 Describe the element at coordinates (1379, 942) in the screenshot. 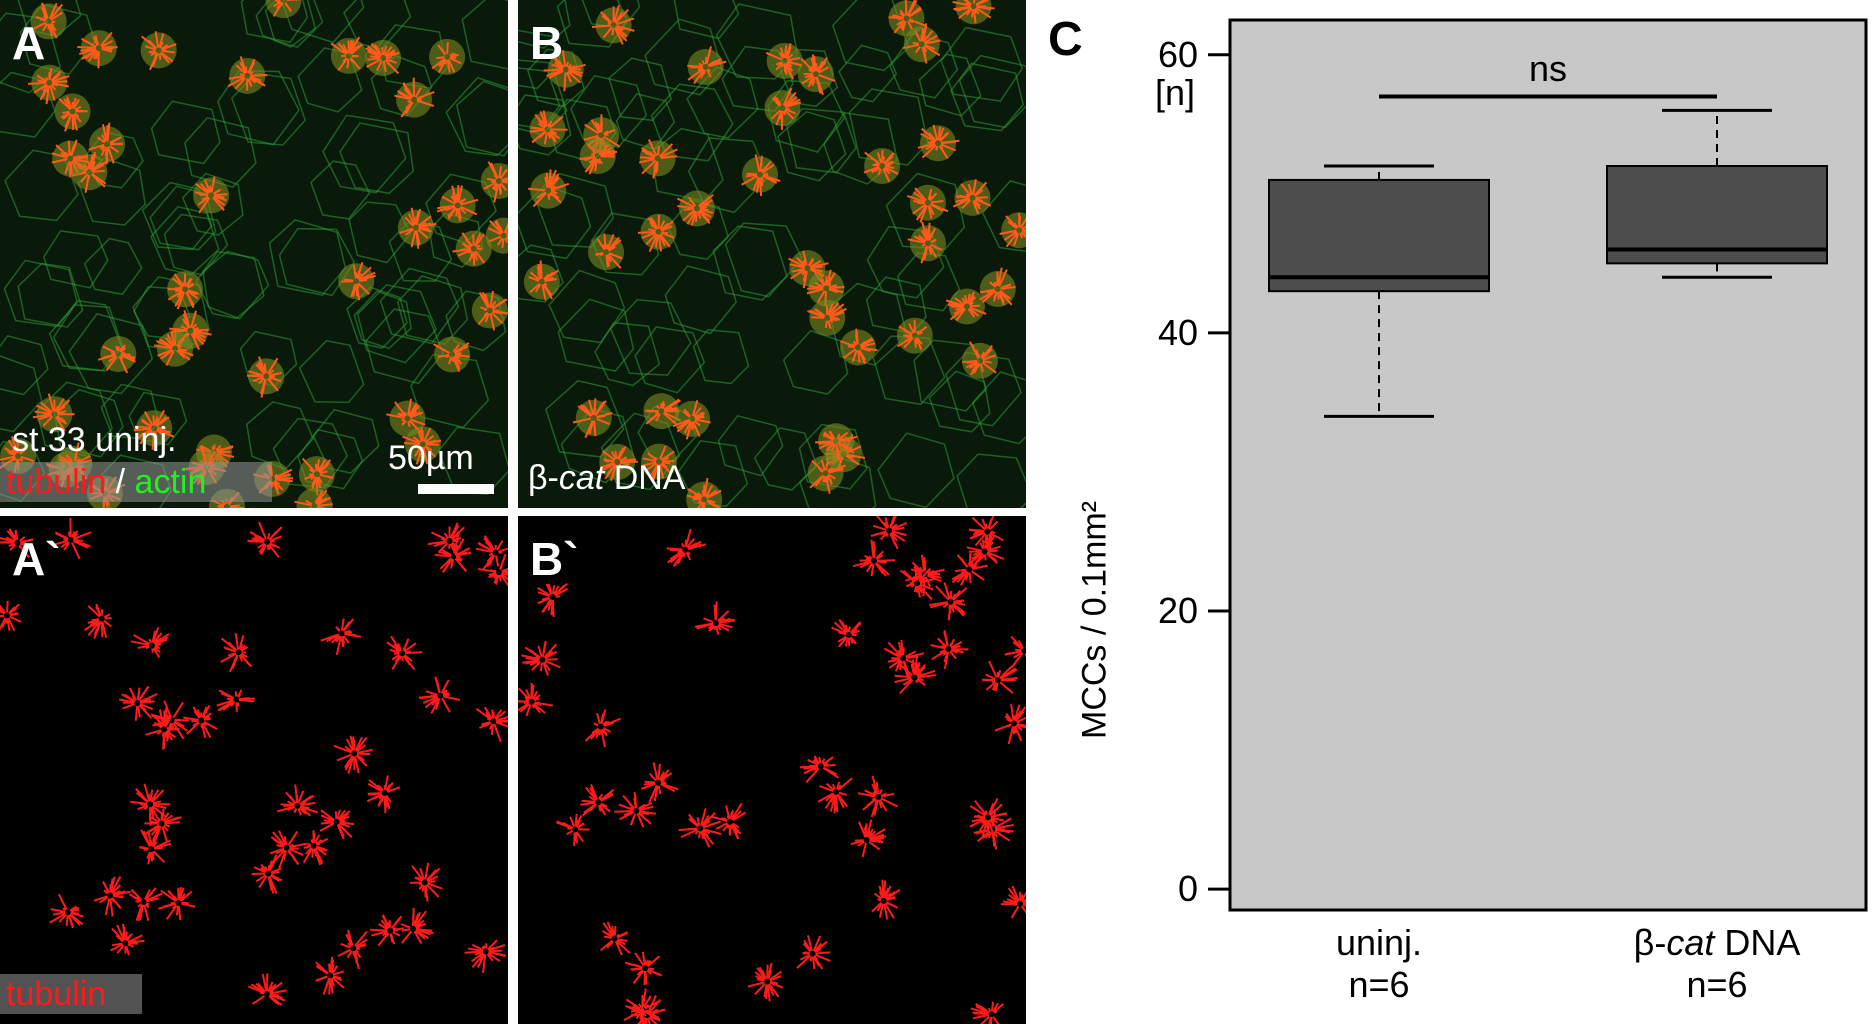

I see `category-name-uninj: uninj.` at that location.